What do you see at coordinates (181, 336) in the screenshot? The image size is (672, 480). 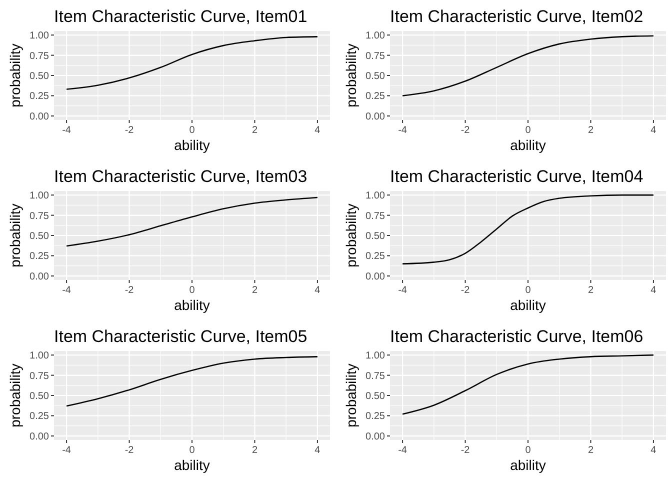 I see `chart-title: Item Characteristic Curve, Item05` at bounding box center [181, 336].